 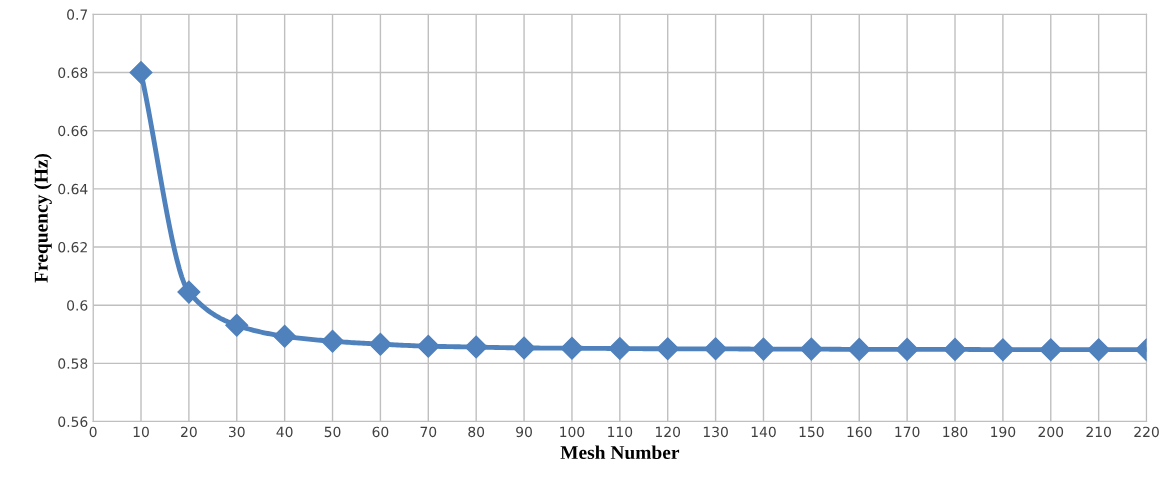 What do you see at coordinates (572, 432) in the screenshot?
I see `x-tick-label: 100` at bounding box center [572, 432].